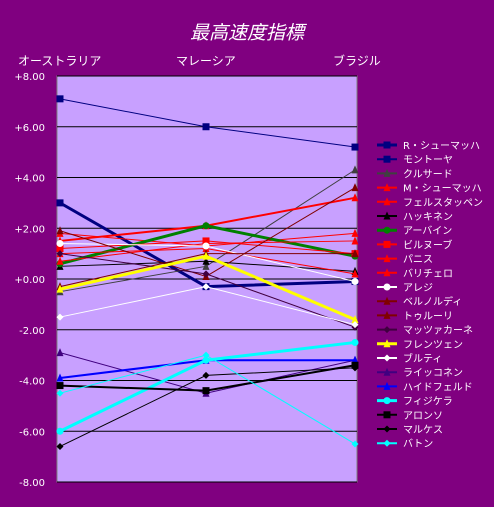 The width and height of the screenshot is (494, 507). Describe the element at coordinates (29, 77) in the screenshot. I see `y-tick-label: +8.00` at that location.